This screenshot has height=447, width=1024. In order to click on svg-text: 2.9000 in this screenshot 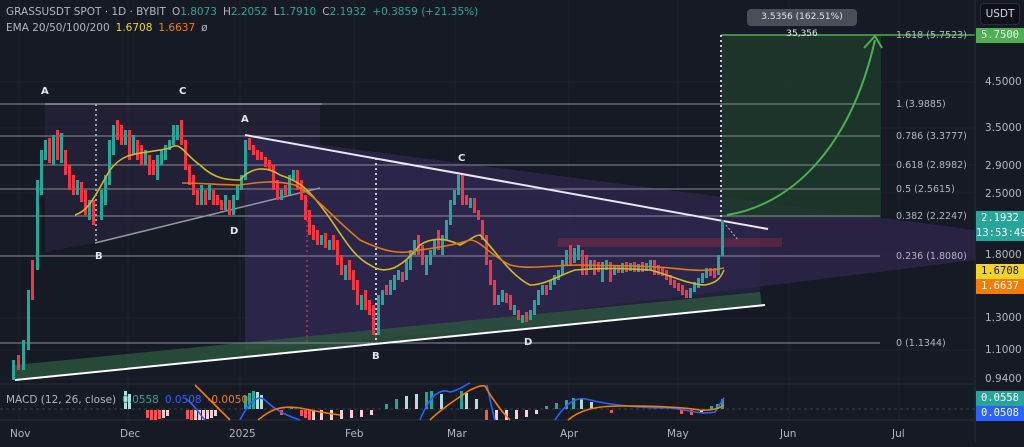, I will do `click(1003, 166)`.